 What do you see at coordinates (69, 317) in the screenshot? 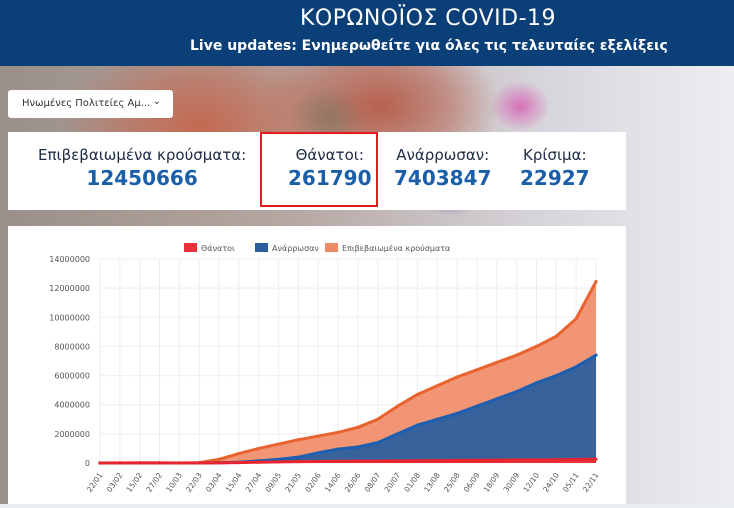
I see `y-tick-label: 10000000` at bounding box center [69, 317].